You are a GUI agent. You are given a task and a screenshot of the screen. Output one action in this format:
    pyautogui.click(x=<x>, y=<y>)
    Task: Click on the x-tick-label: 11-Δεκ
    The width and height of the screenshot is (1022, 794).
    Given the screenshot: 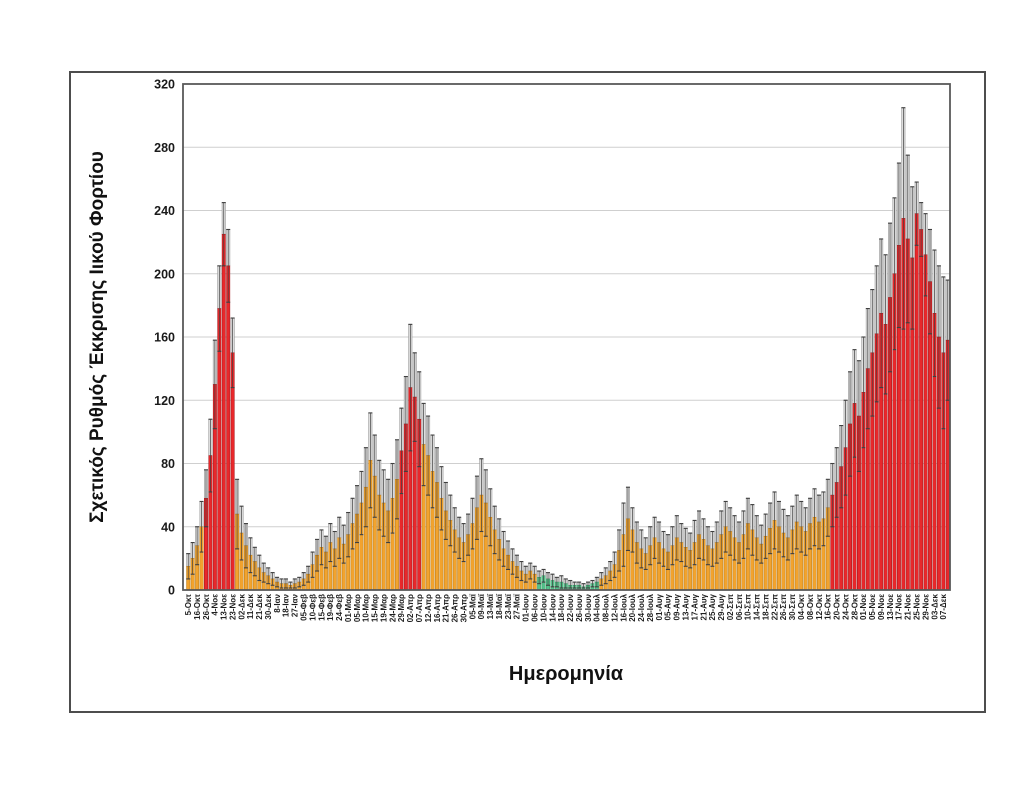 What is the action you would take?
    pyautogui.click(x=250, y=606)
    